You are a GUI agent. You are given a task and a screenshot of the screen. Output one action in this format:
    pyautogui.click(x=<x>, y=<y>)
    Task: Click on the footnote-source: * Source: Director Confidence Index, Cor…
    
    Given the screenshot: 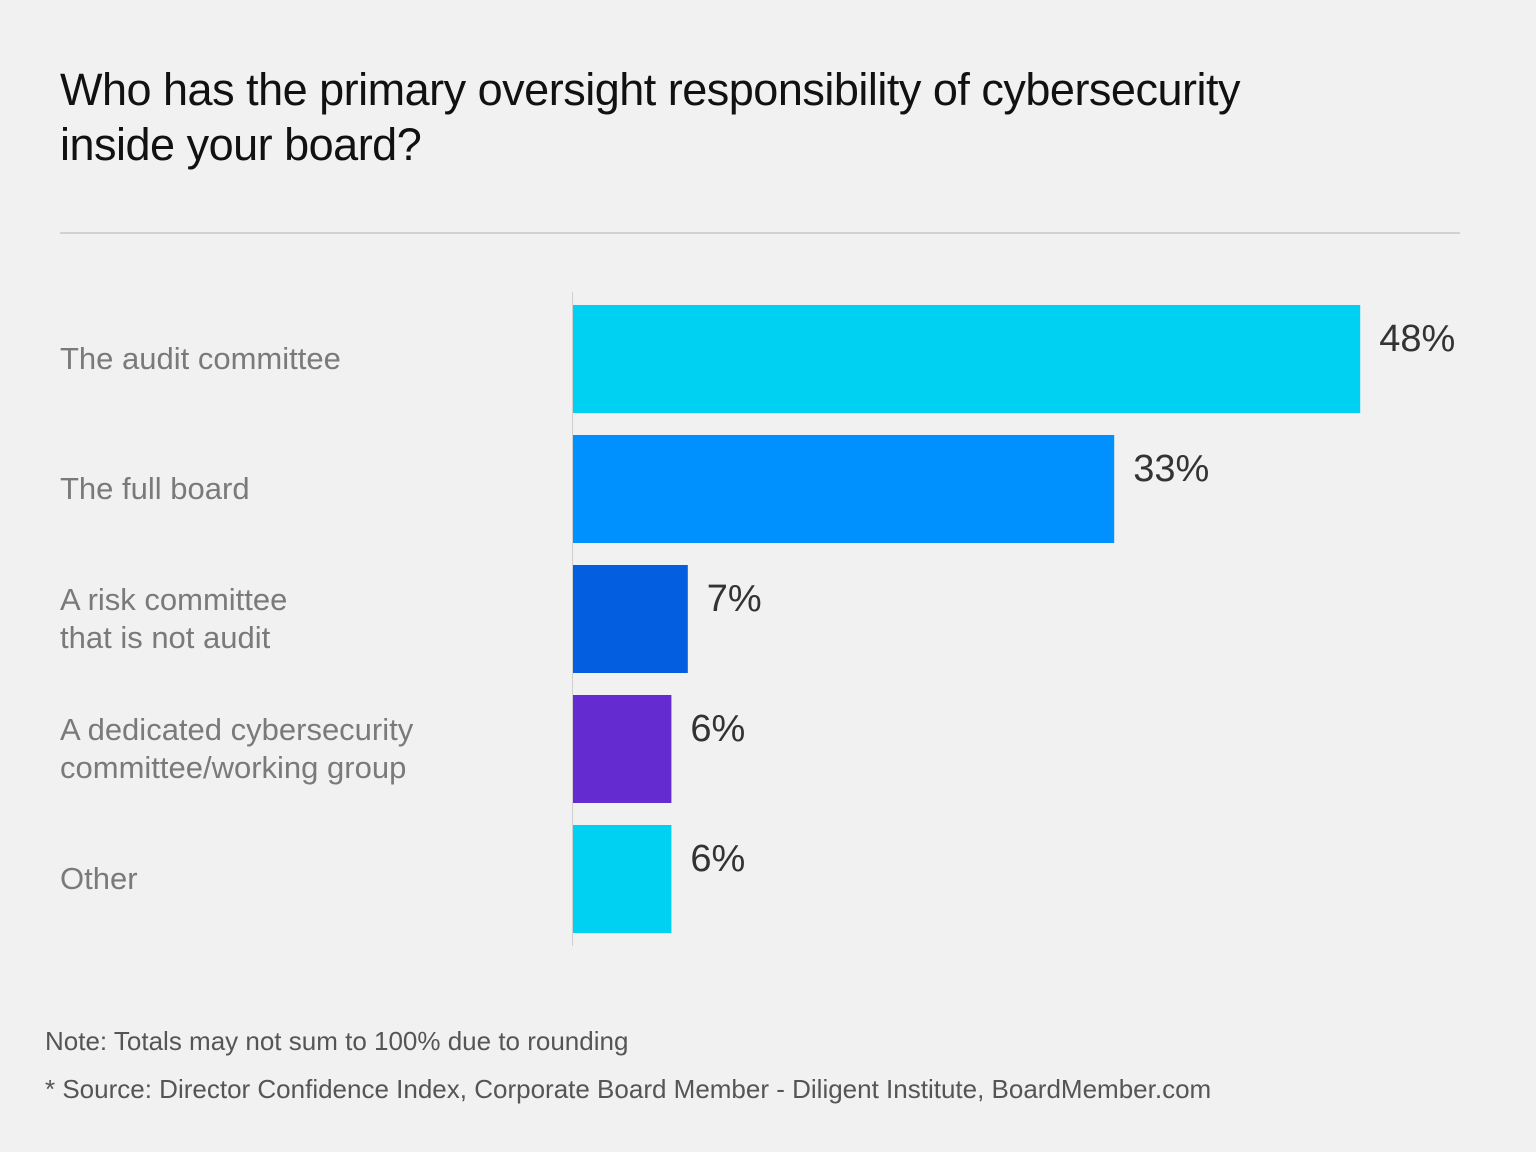 What is the action you would take?
    pyautogui.click(x=628, y=1089)
    